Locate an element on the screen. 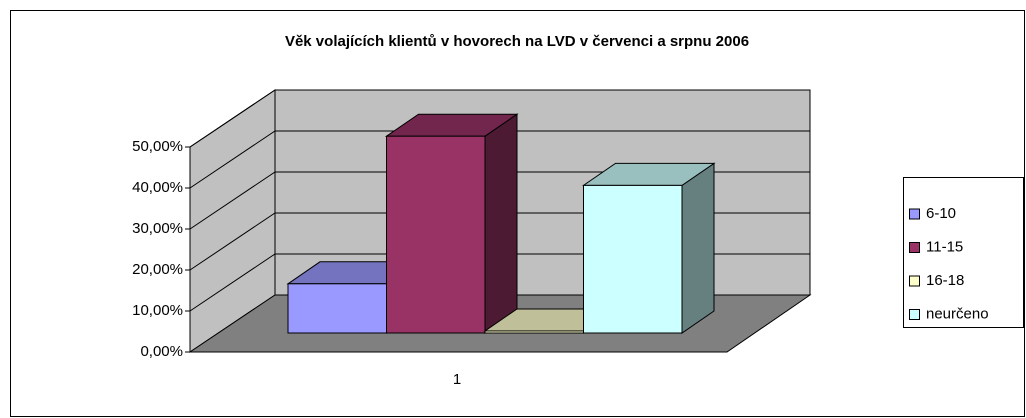  legend-label: 11-15 is located at coordinates (944, 246).